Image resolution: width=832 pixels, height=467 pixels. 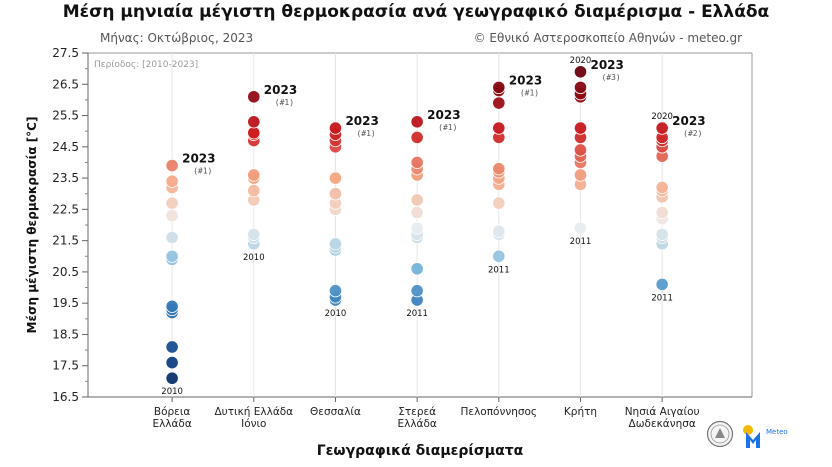 I want to click on observatory-seal-icon, so click(x=720, y=434).